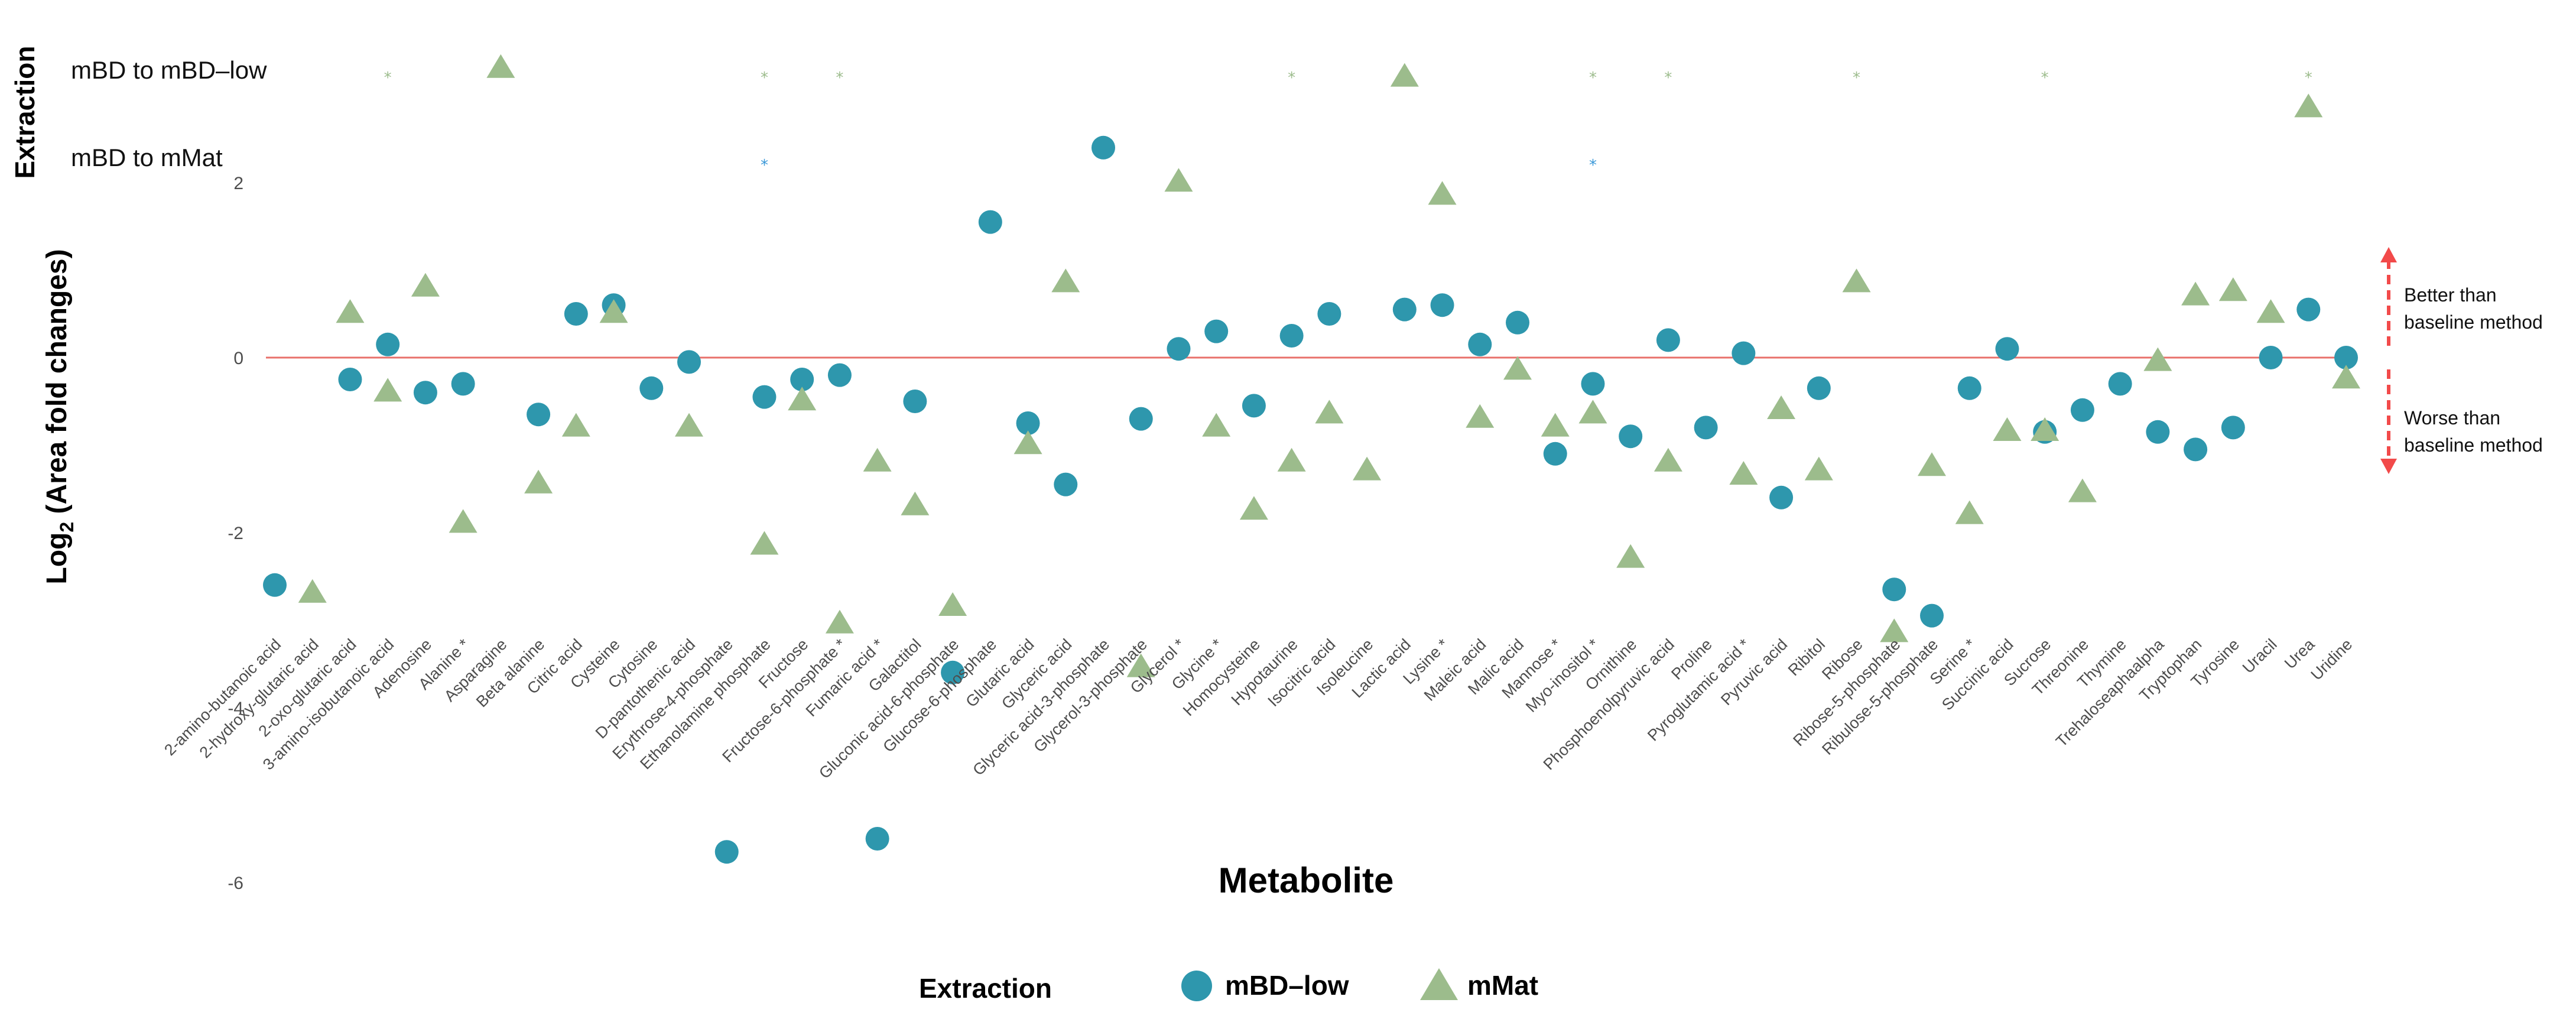  I want to click on y-axis-title-rest: (Area fold changes), so click(57, 385).